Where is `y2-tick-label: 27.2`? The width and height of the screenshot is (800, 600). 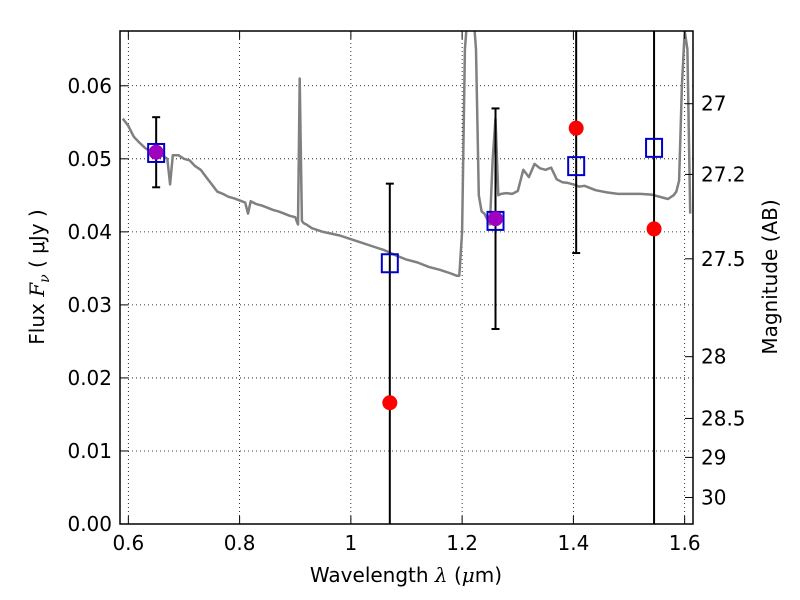 y2-tick-label: 27.2 is located at coordinates (723, 174).